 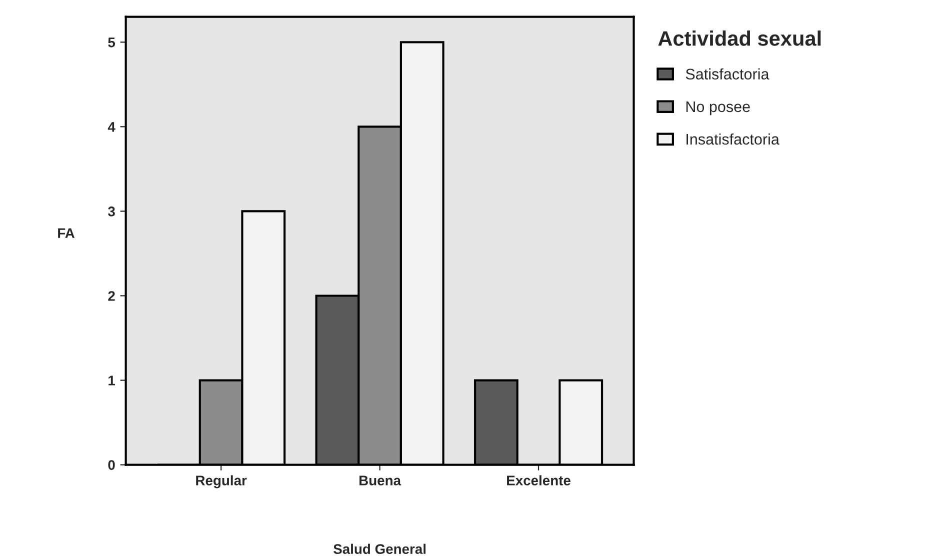 What do you see at coordinates (739, 38) in the screenshot?
I see `legend-title: Actividad sexual` at bounding box center [739, 38].